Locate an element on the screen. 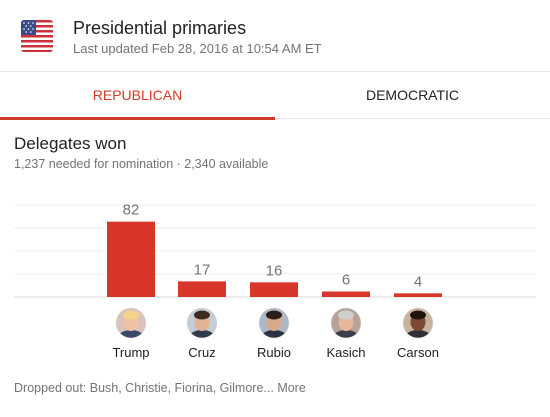  tab-democratic-label: DEMOCRATIC is located at coordinates (412, 95).